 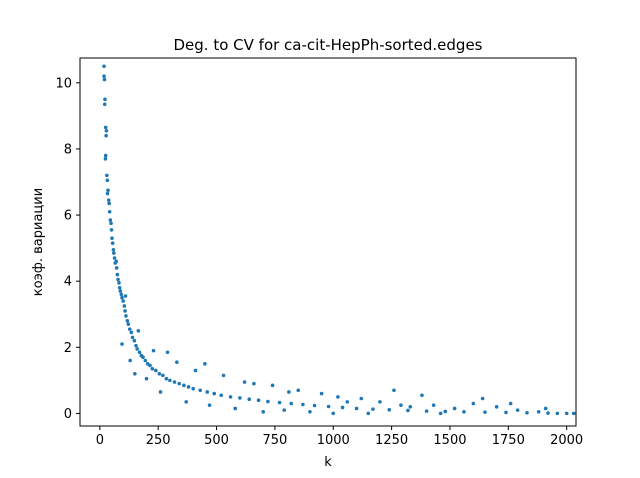 What do you see at coordinates (391, 440) in the screenshot?
I see `x-tick-label: 1250` at bounding box center [391, 440].